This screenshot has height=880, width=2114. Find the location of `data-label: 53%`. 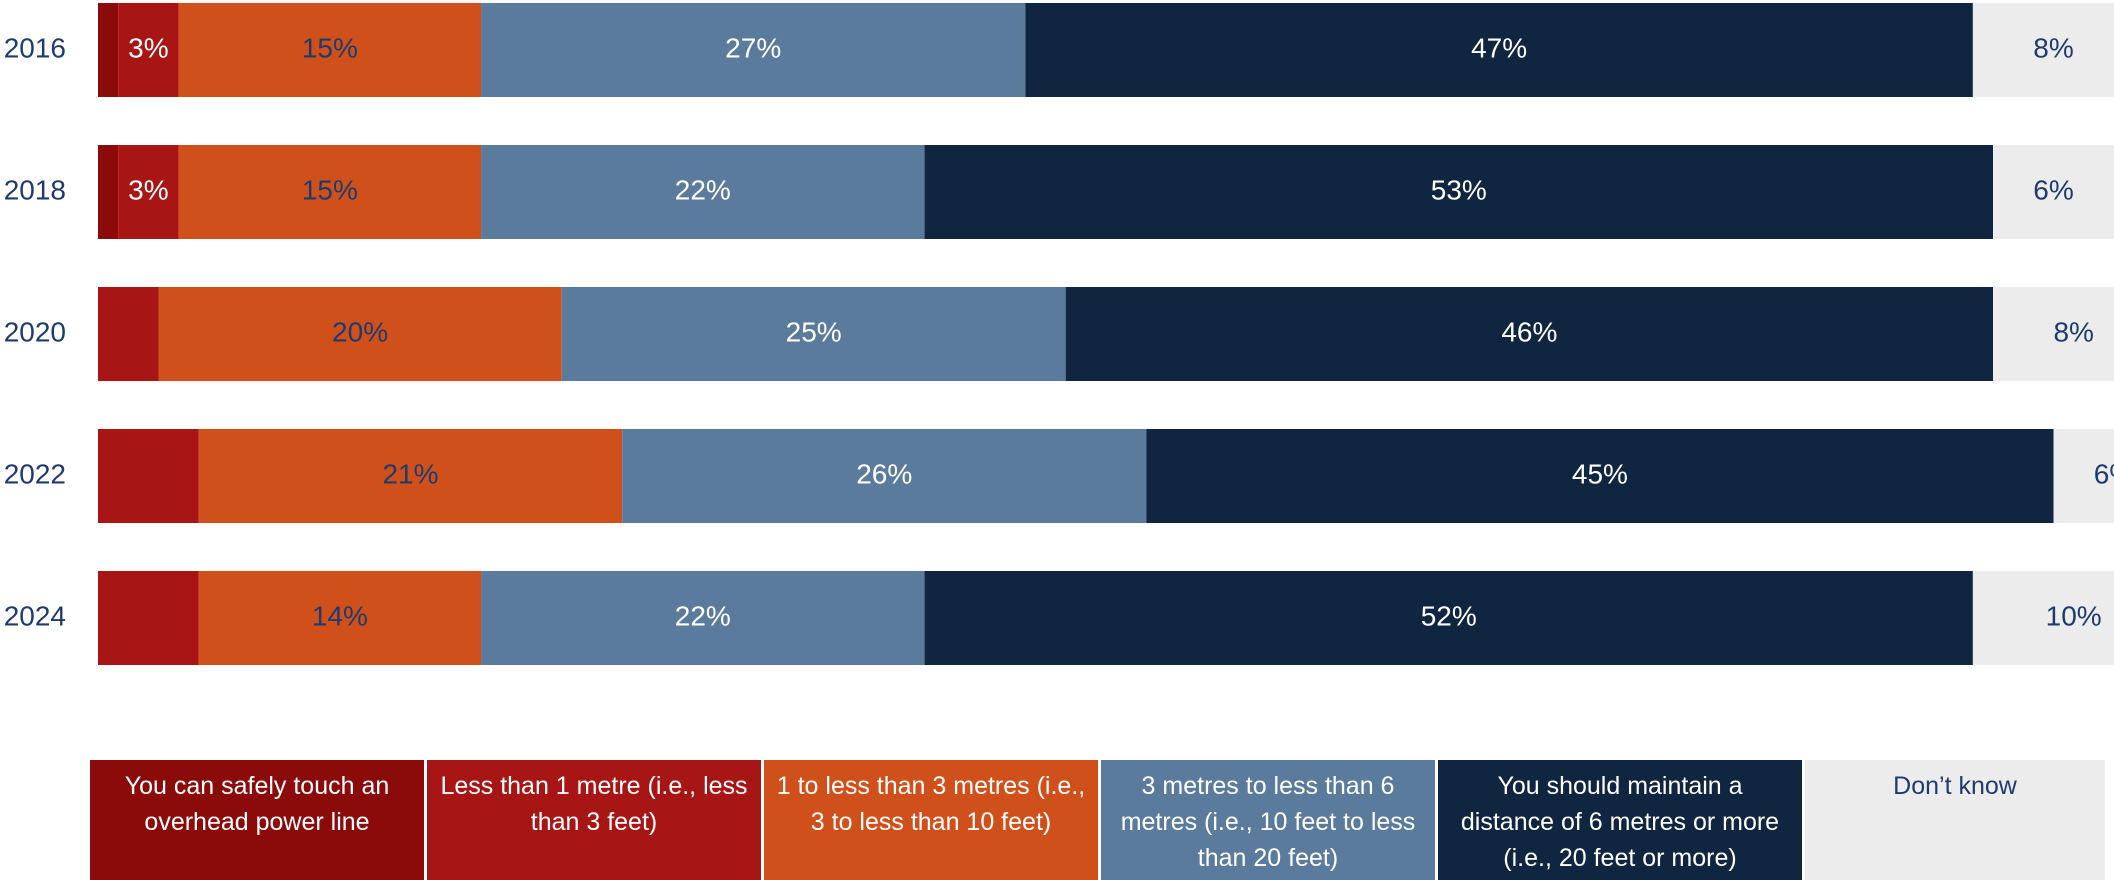

data-label: 53% is located at coordinates (1459, 189).